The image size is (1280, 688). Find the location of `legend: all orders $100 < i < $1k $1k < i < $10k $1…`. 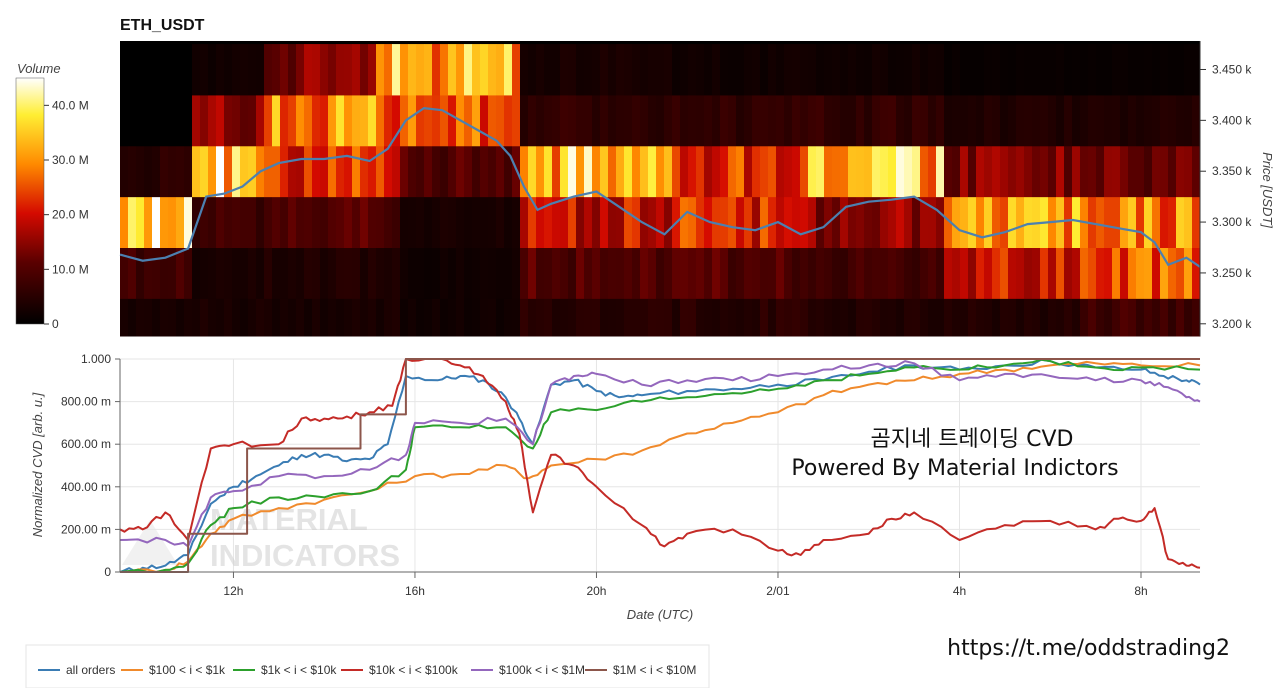

legend: all orders $100 < i < $1k $1k < i < $10k $1… is located at coordinates (367, 670).